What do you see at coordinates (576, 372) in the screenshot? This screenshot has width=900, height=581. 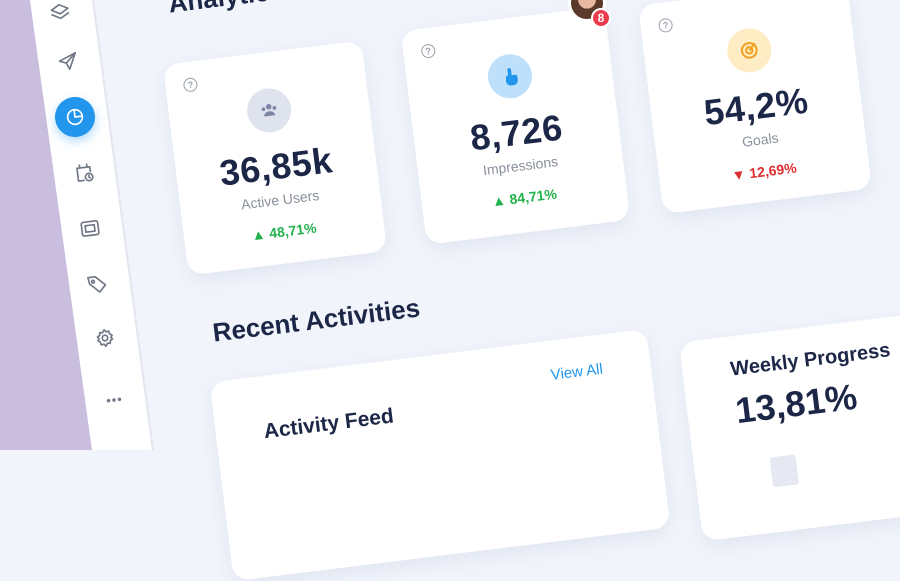 I see `view-all-link: View All` at bounding box center [576, 372].